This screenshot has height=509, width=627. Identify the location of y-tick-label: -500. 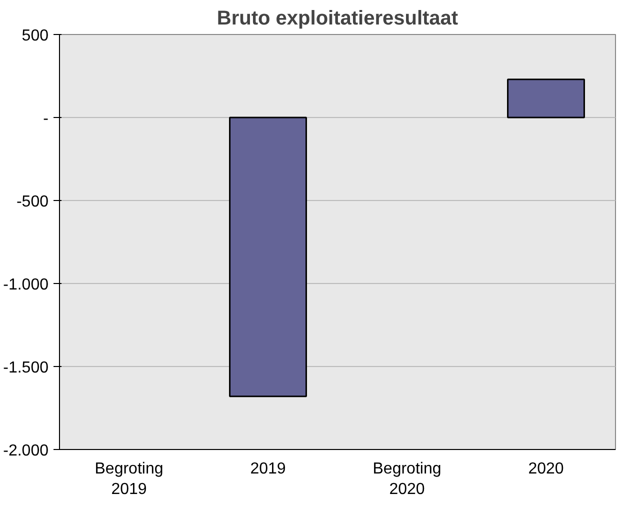
(32, 202).